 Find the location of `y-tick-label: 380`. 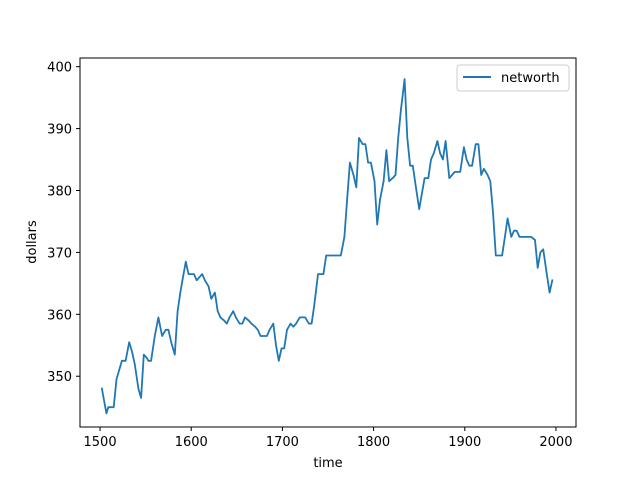

y-tick-label: 380 is located at coordinates (59, 191).